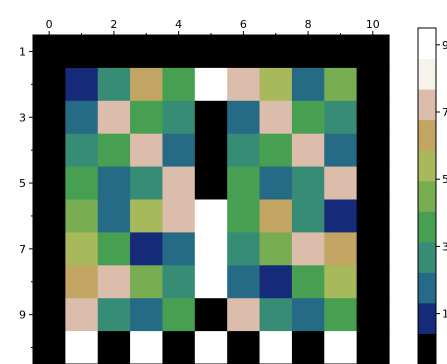 The width and height of the screenshot is (447, 364). What do you see at coordinates (444, 246) in the screenshot?
I see `colorbar-tick-label: 3` at bounding box center [444, 246].